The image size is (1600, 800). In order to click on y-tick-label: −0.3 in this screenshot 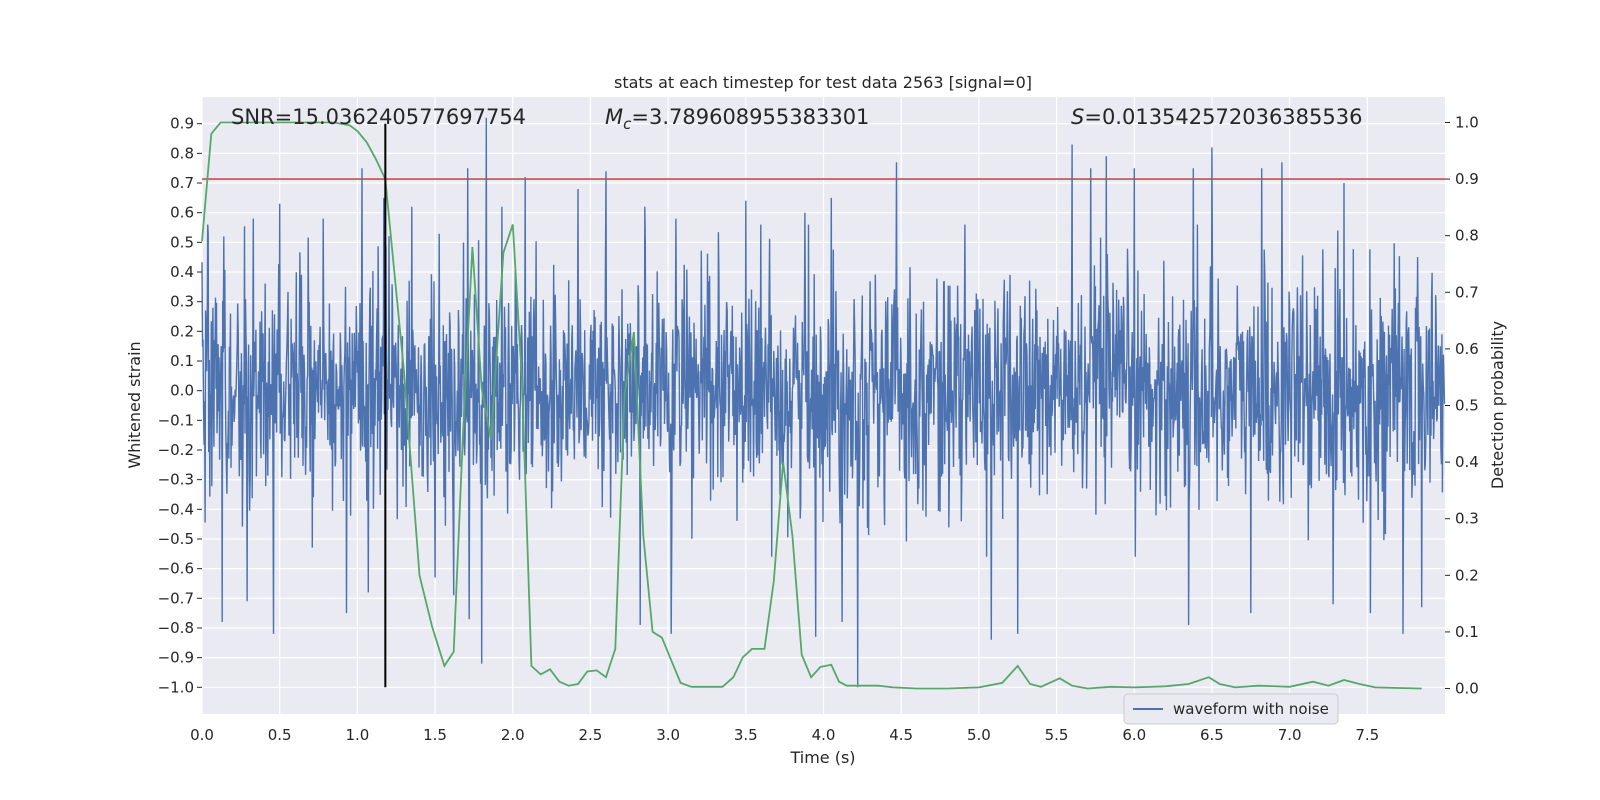, I will do `click(176, 480)`.